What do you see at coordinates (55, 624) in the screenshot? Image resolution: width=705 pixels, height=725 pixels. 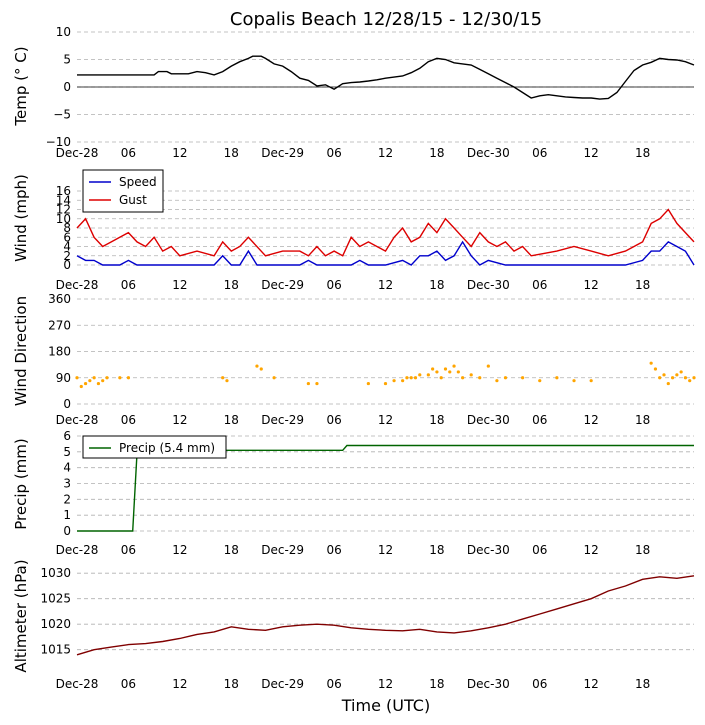 I see `y-tick-label: 1020` at bounding box center [55, 624].